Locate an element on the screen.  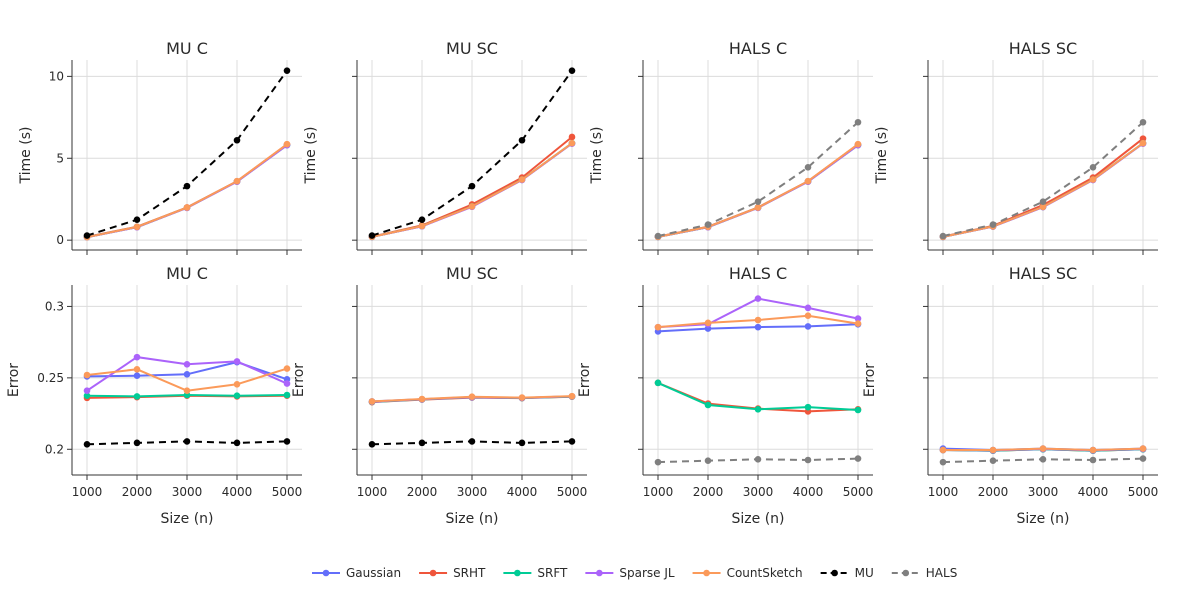
legend-label: Sparse JL is located at coordinates (647, 573).